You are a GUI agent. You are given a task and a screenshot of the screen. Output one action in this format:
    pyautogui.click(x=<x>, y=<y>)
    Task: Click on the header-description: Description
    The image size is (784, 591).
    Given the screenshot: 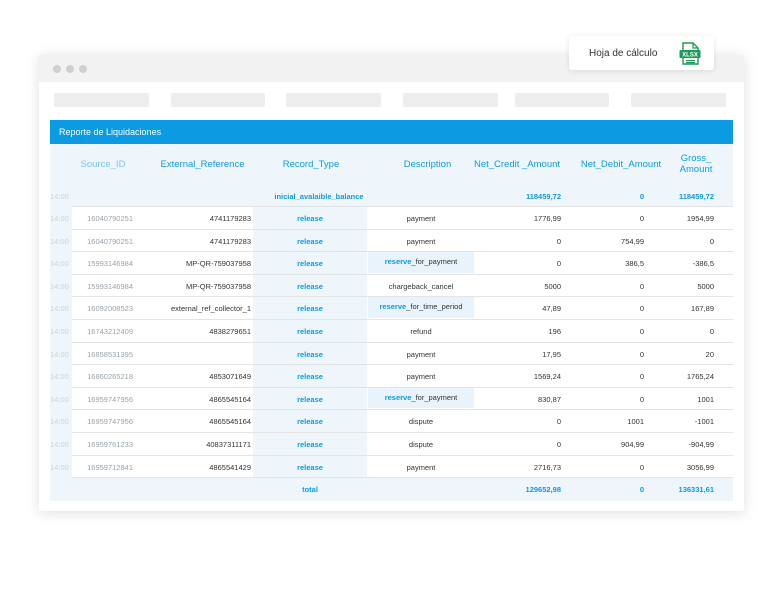 What is the action you would take?
    pyautogui.click(x=427, y=164)
    